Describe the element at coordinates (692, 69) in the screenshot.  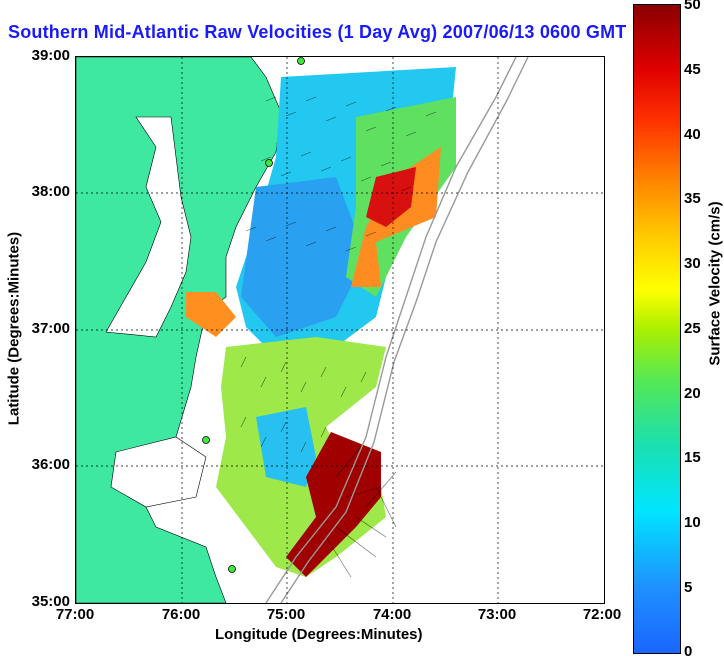
I see `colorbar-tick: 45` at that location.